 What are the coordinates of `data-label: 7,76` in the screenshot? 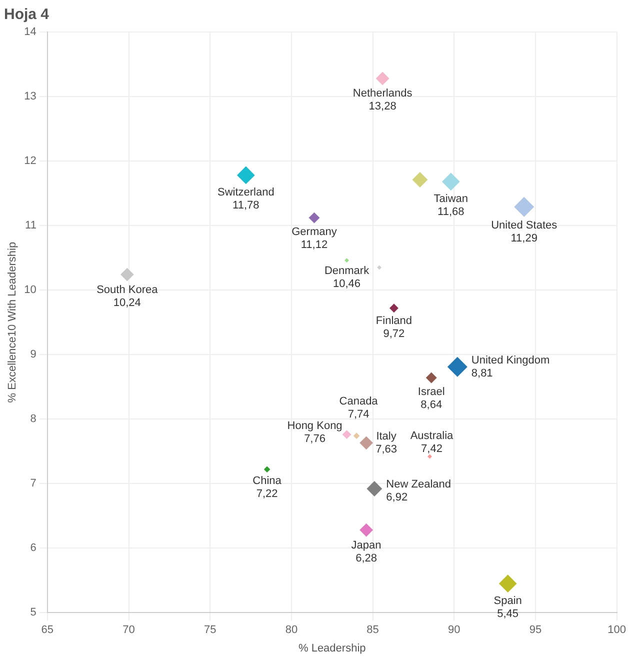 It's located at (315, 439).